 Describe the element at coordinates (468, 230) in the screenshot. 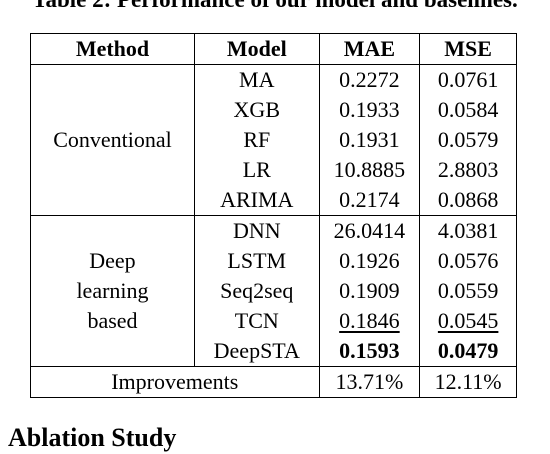

I see `mse-cell: 4.0381` at that location.